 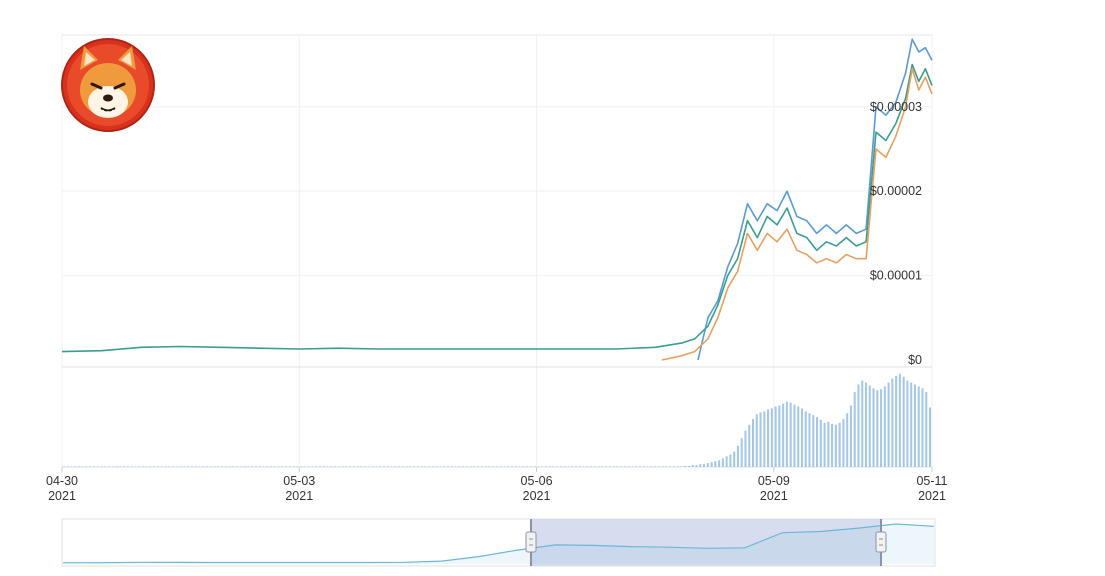 I want to click on shiba-inu-coin-logo-icon, so click(x=108, y=85).